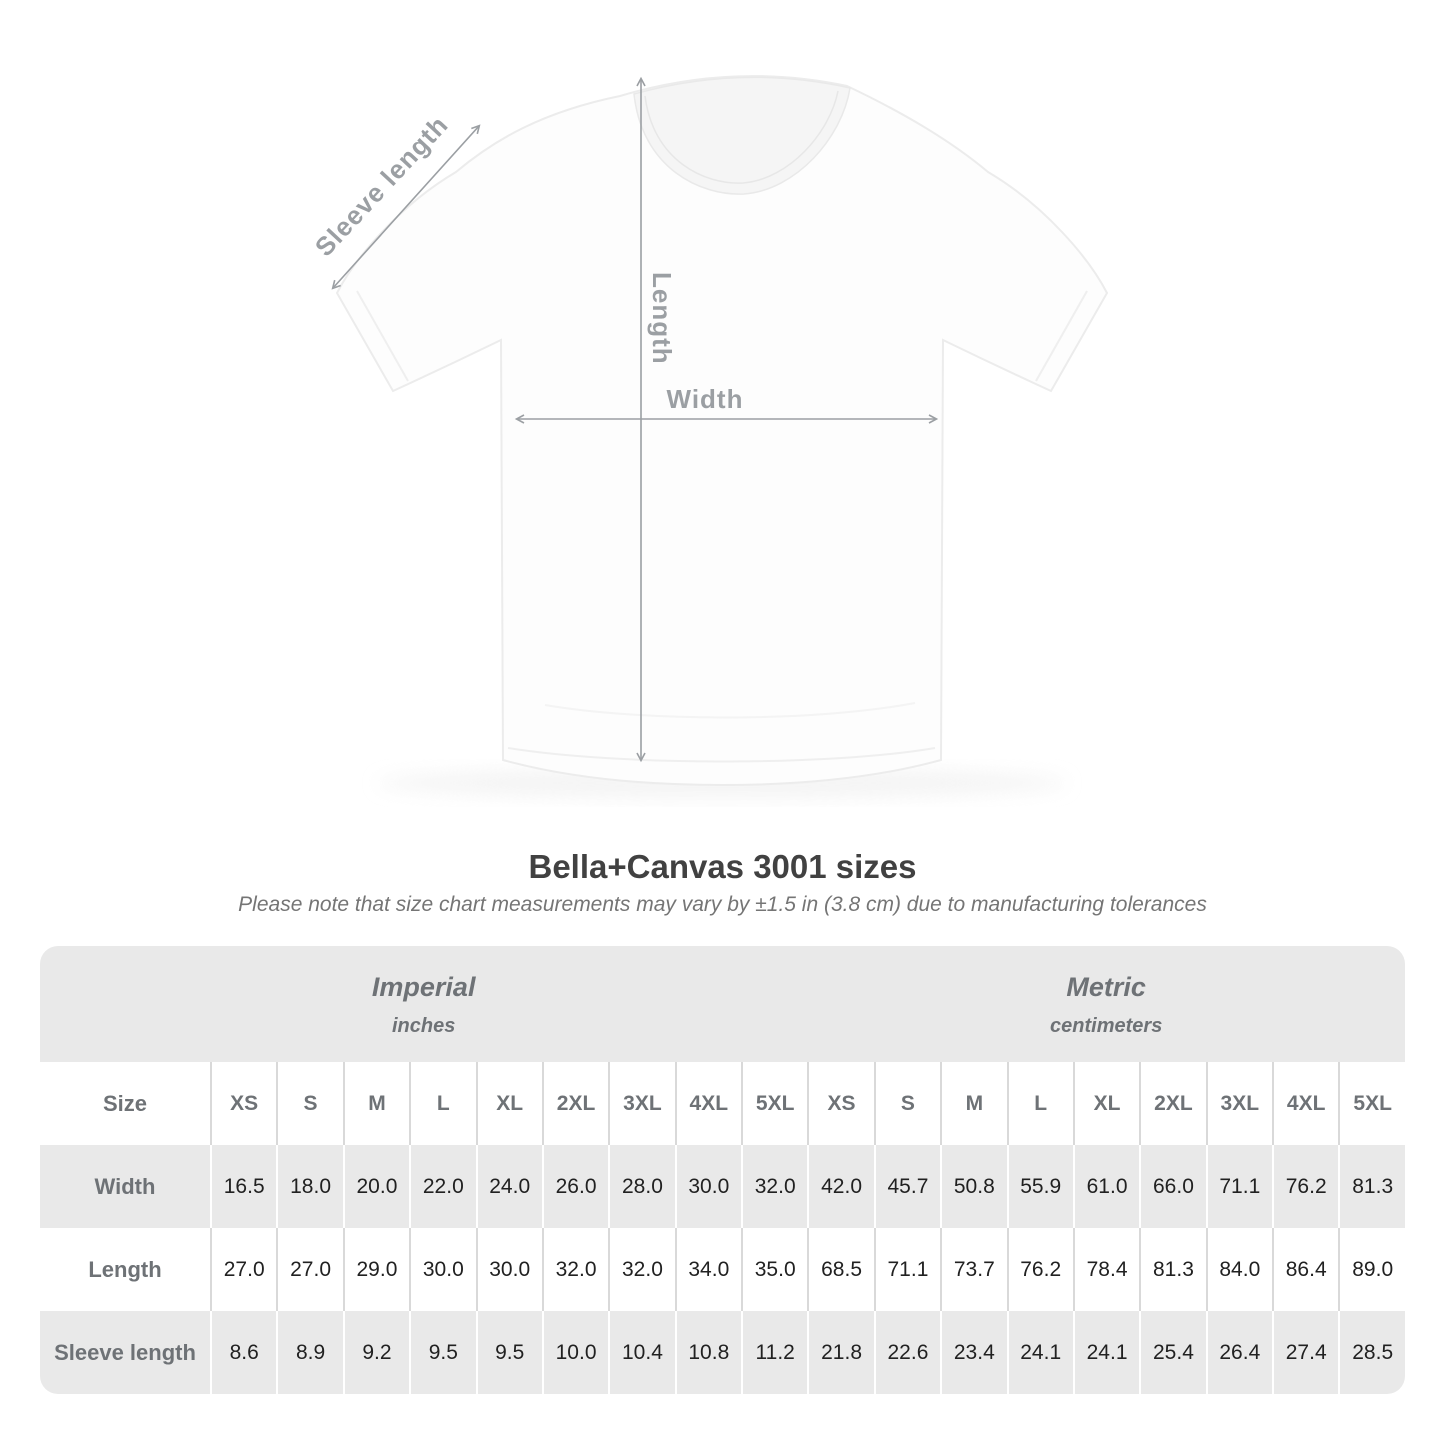  What do you see at coordinates (442, 1269) in the screenshot?
I see `value-imperial-l-length: 30.0` at bounding box center [442, 1269].